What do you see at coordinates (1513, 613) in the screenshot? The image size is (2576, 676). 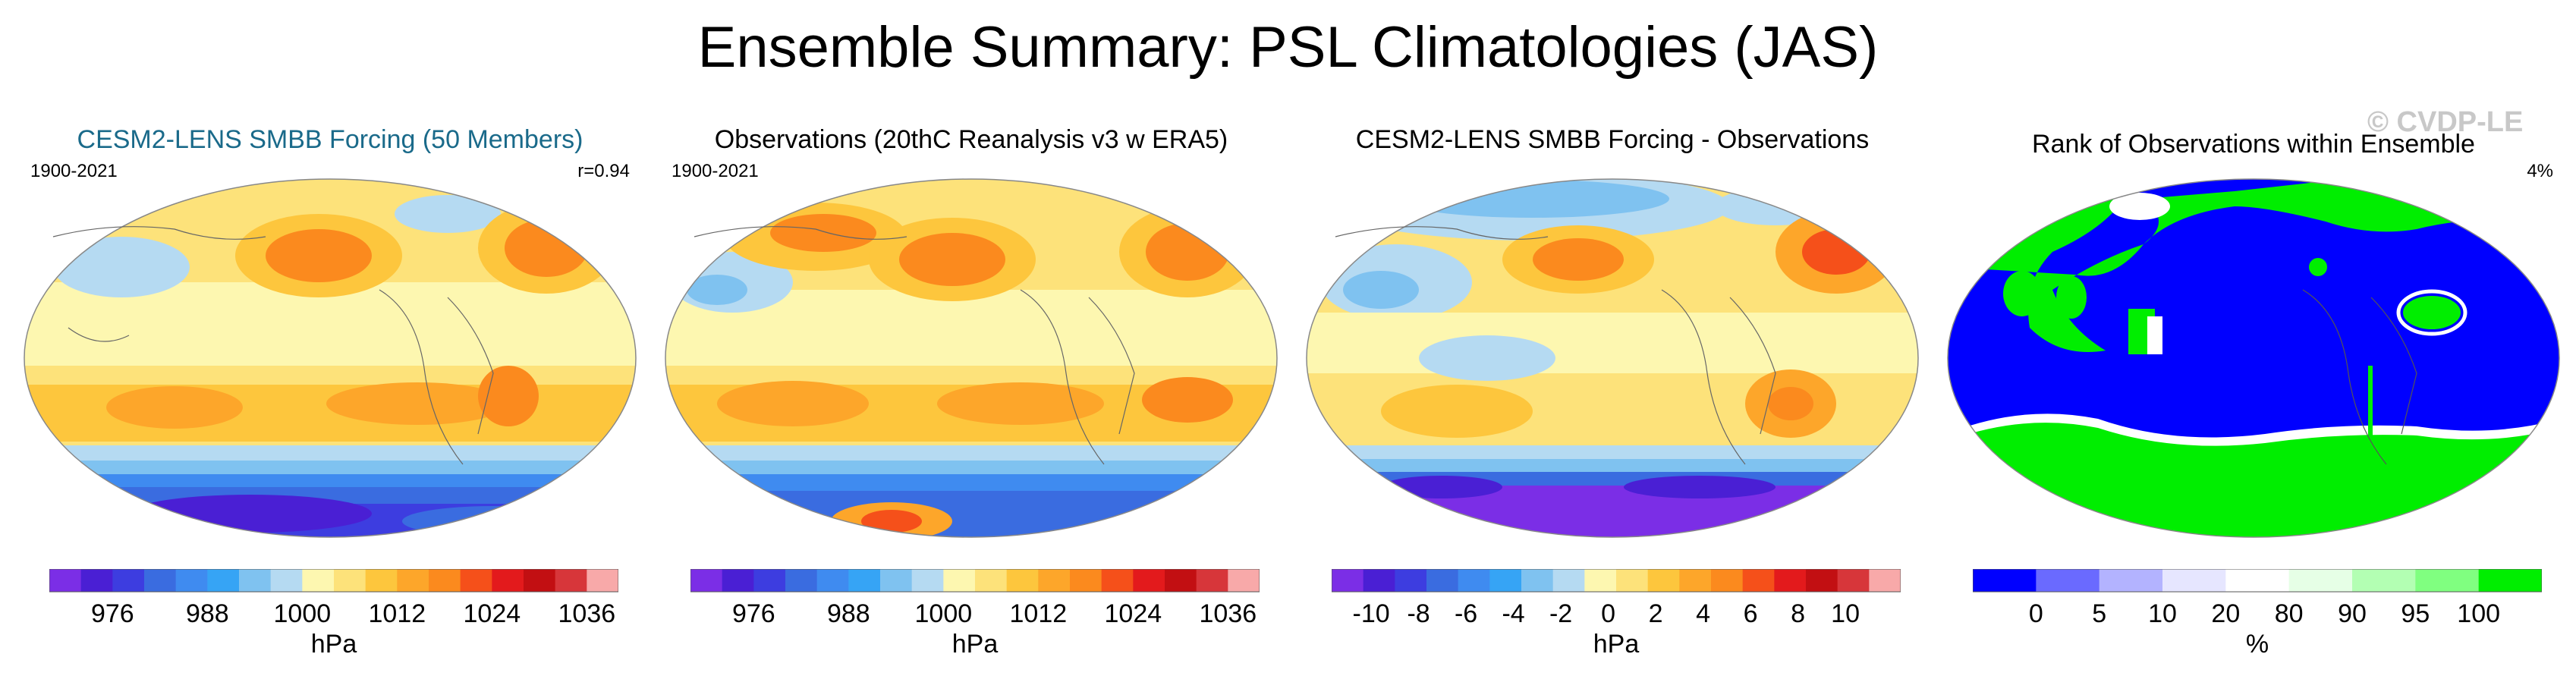 I see `colorbar-tick-label: -4` at bounding box center [1513, 613].